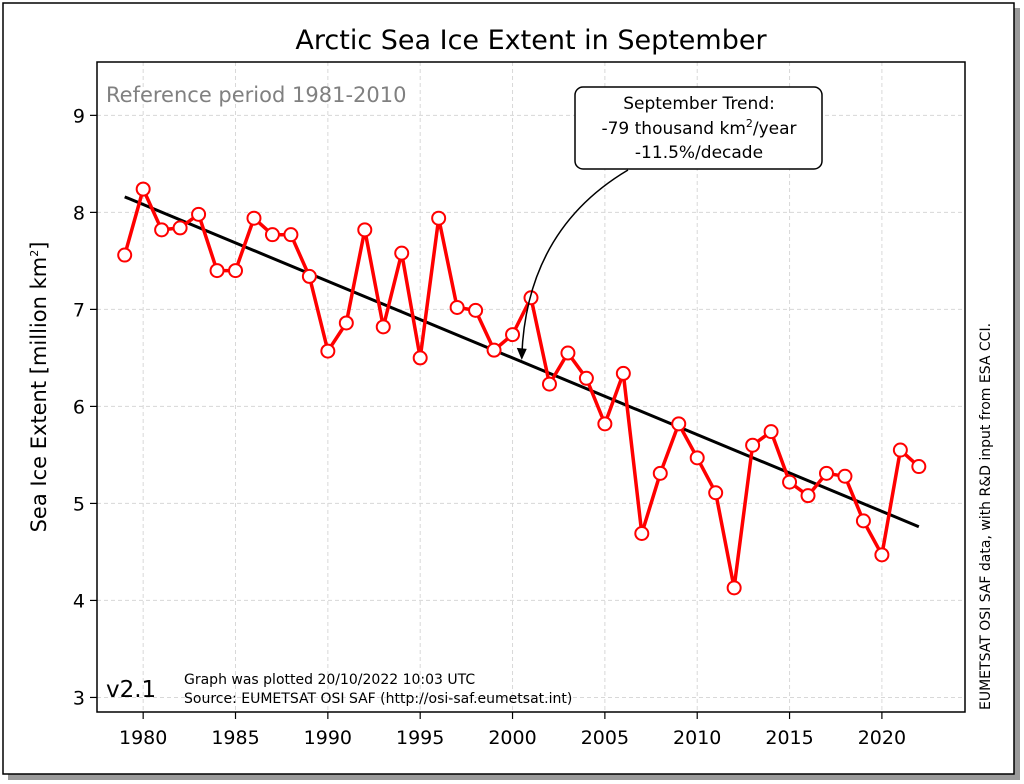 This screenshot has height=784, width=1024. What do you see at coordinates (235, 738) in the screenshot?
I see `x-tick-label: 1985` at bounding box center [235, 738].